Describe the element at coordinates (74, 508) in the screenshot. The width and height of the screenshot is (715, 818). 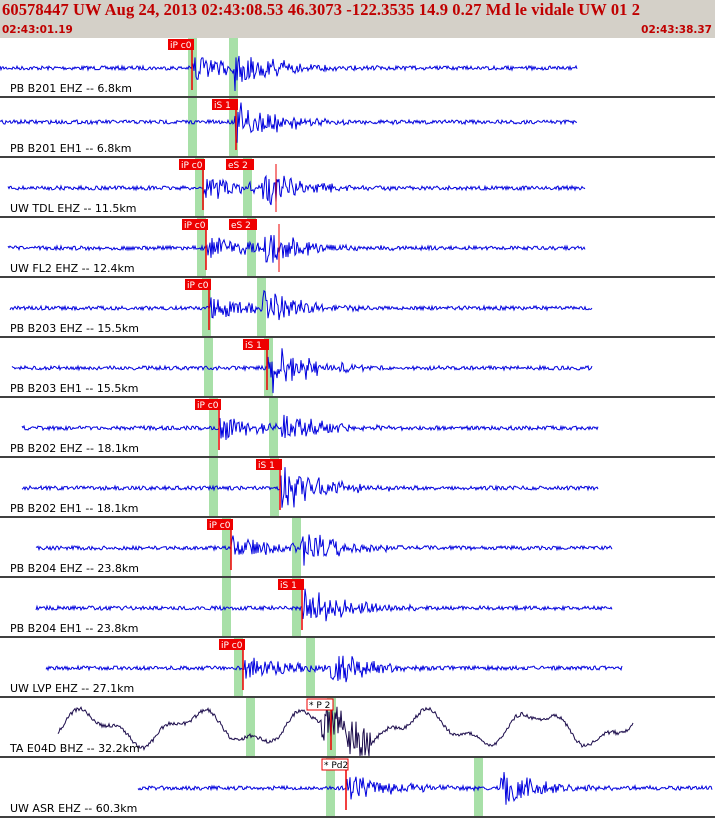
I see `station-label: PB B202 EH1 -- 18.1km` at that location.